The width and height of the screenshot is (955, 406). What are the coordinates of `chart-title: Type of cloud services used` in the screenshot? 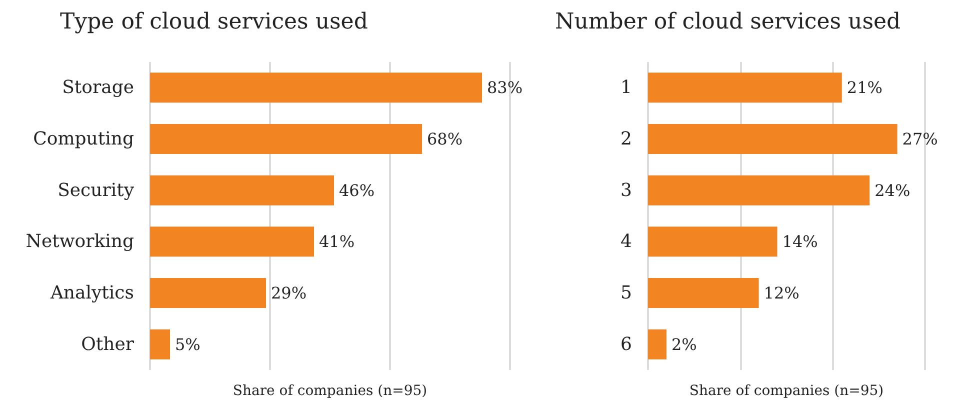 It's located at (214, 22).